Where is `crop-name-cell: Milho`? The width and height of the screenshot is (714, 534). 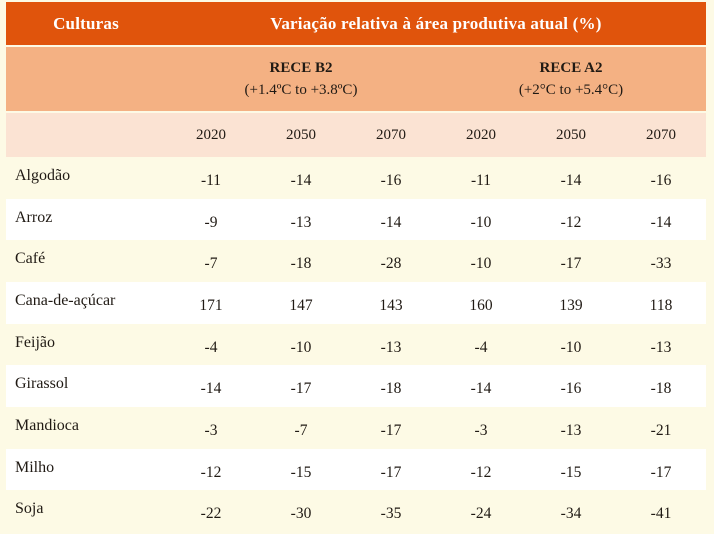
crop-name-cell: Milho is located at coordinates (35, 467).